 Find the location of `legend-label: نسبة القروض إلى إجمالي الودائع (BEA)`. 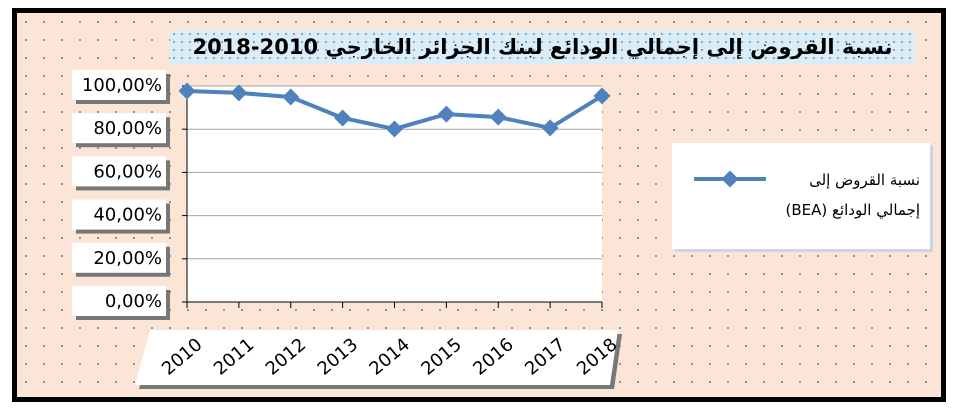

legend-label: نسبة القروض إلى إجمالي الودائع (BEA) is located at coordinates (852, 195).